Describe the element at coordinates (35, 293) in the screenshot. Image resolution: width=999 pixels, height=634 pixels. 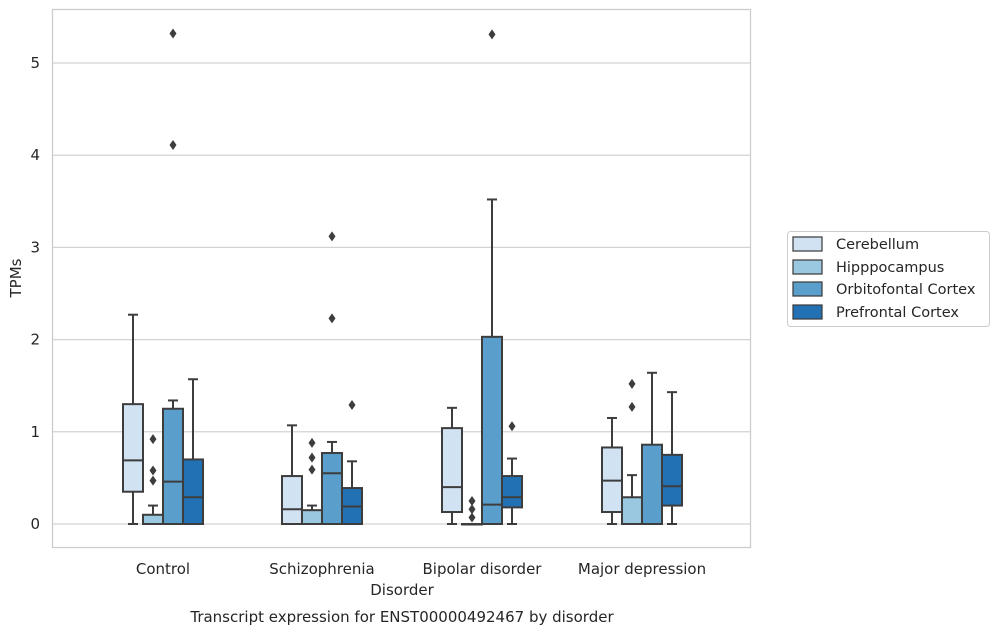
I see `y-tick-labels: 0 1 2 3 4 5` at that location.